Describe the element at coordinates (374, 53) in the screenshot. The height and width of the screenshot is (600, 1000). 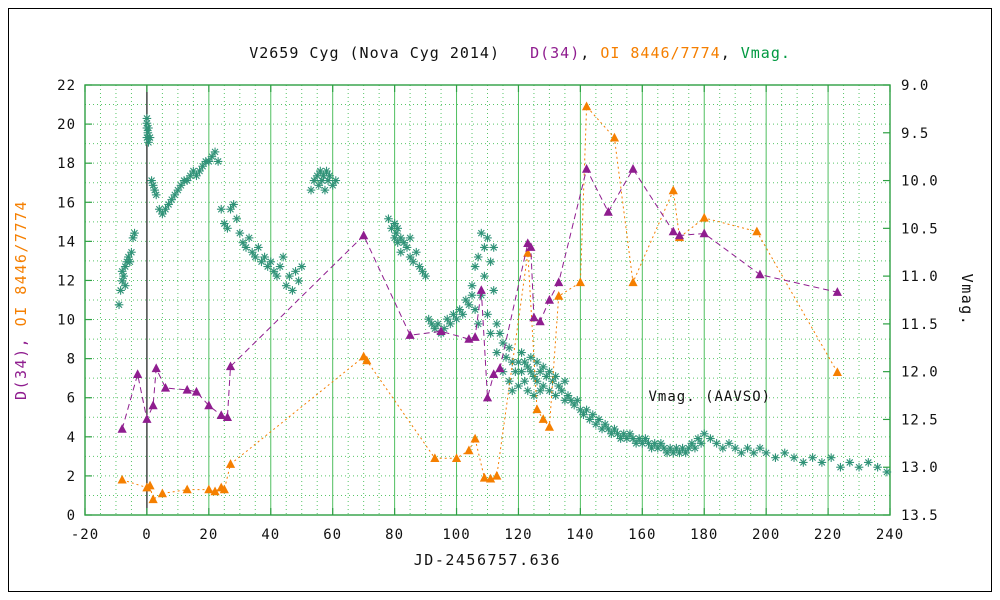
I see `title-main: V2659 Cyg (Nova Cyg 2014)` at that location.